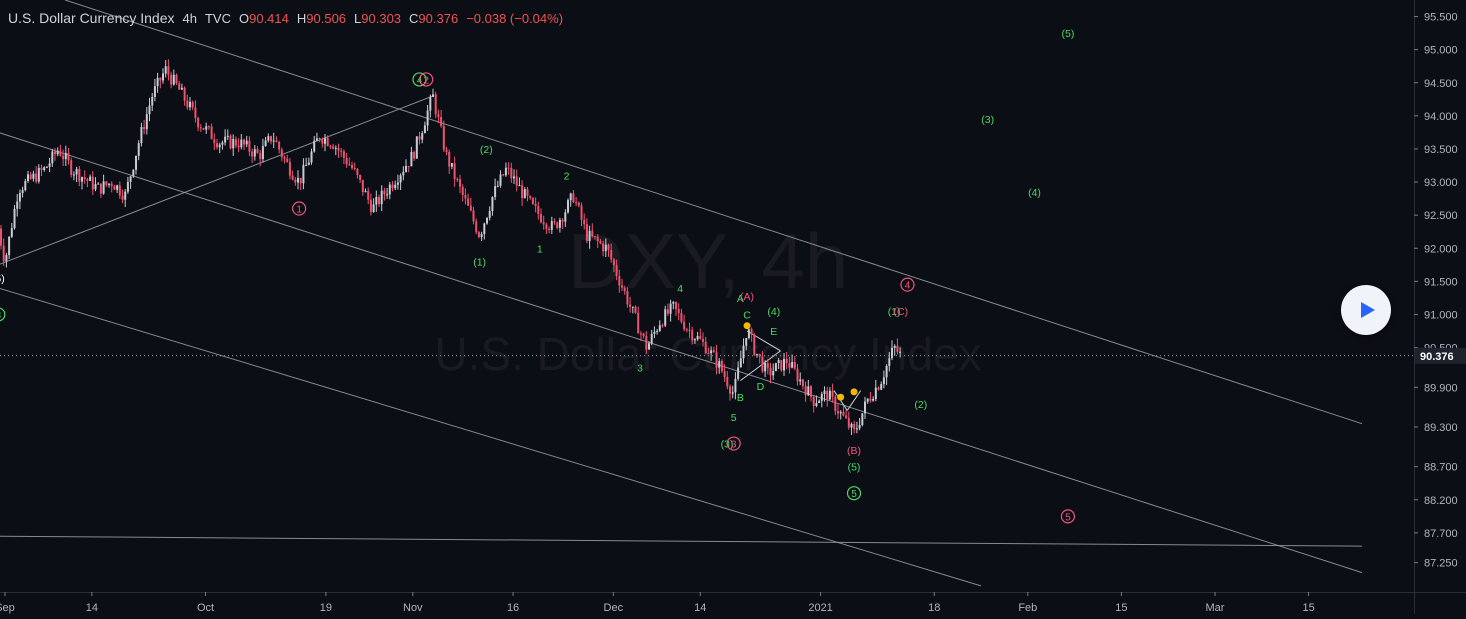 The width and height of the screenshot is (1466, 619). What do you see at coordinates (438, 18) in the screenshot?
I see `close-value: 90.376` at bounding box center [438, 18].